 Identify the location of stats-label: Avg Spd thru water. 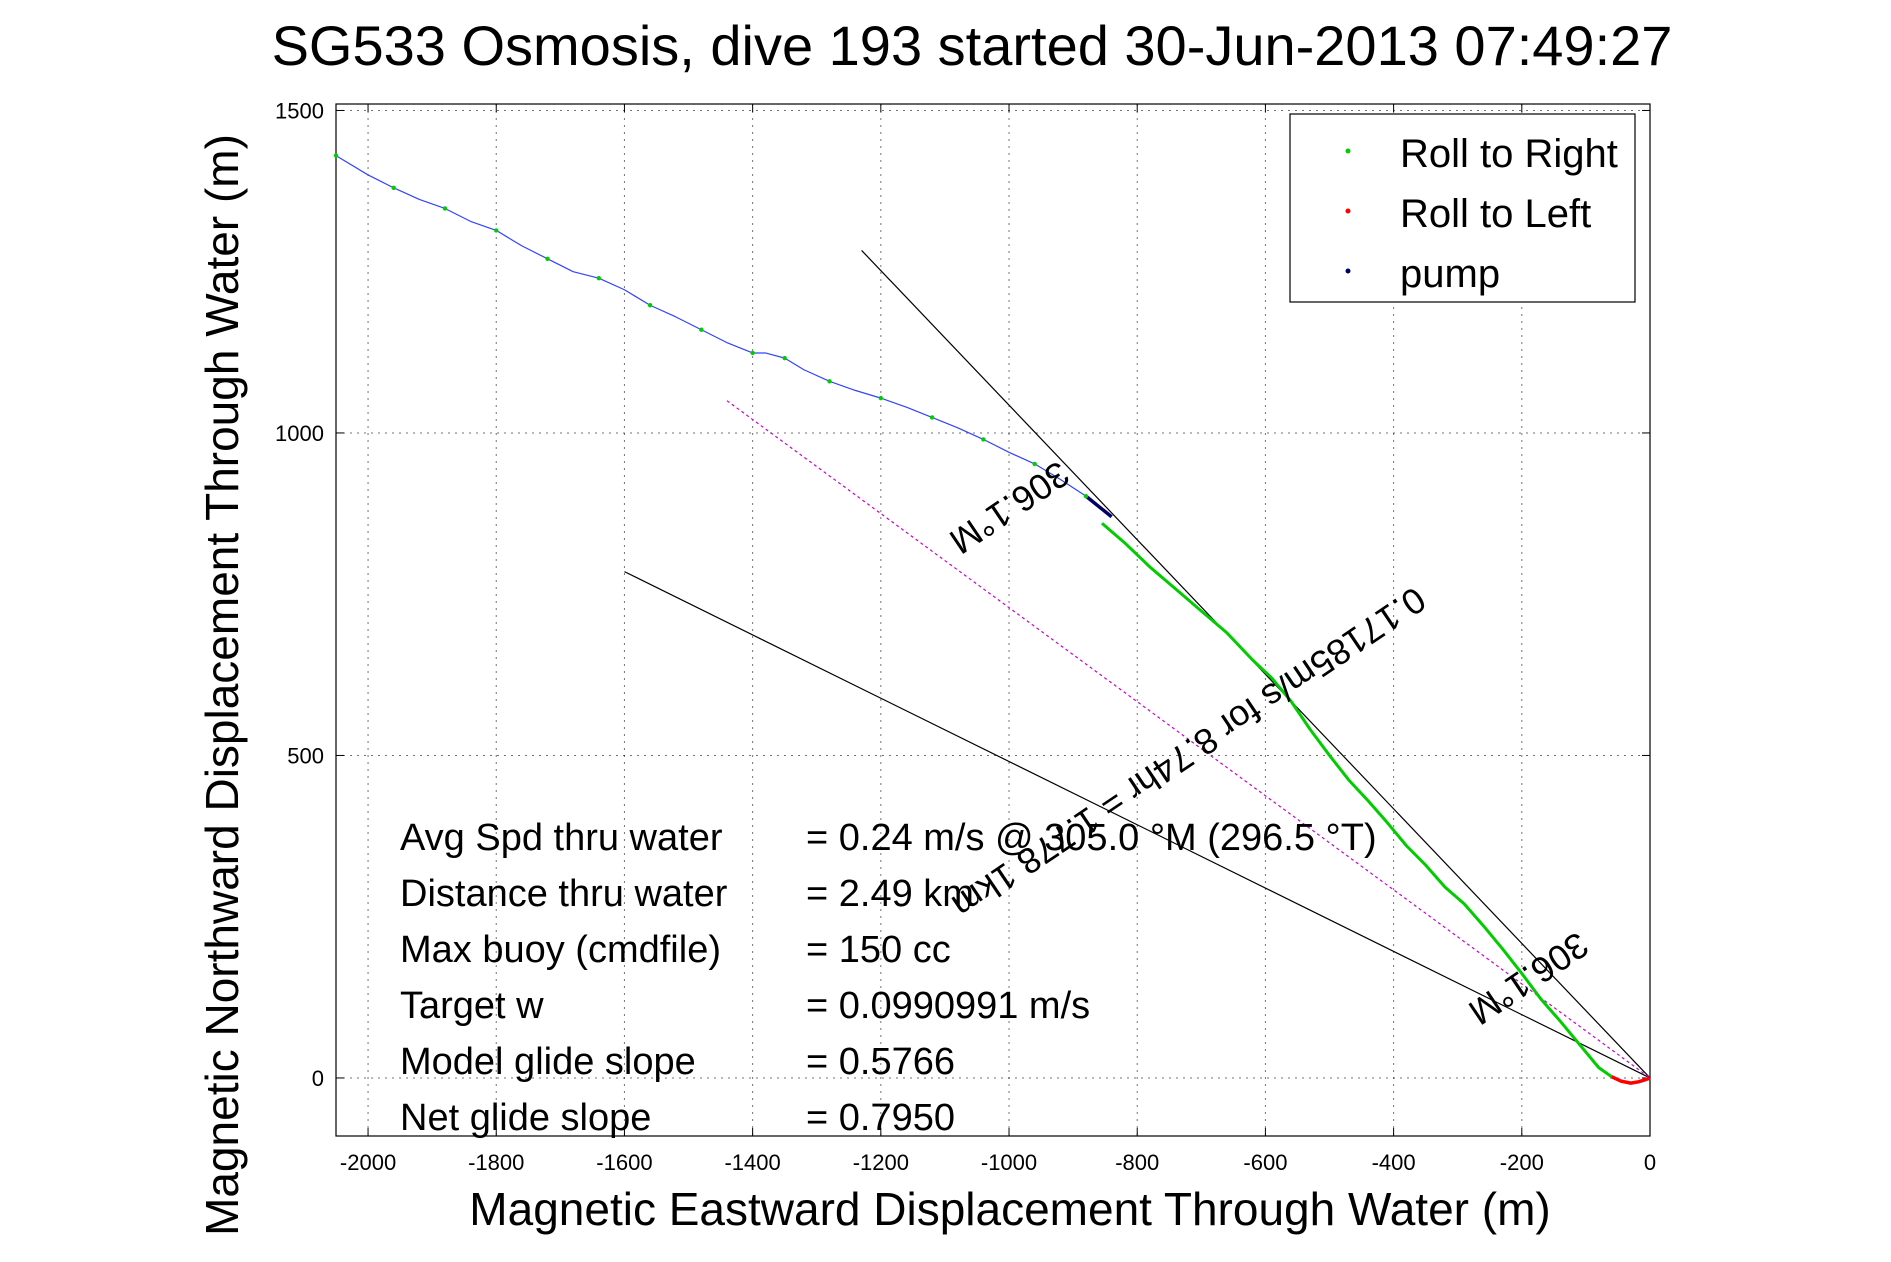
(561, 838).